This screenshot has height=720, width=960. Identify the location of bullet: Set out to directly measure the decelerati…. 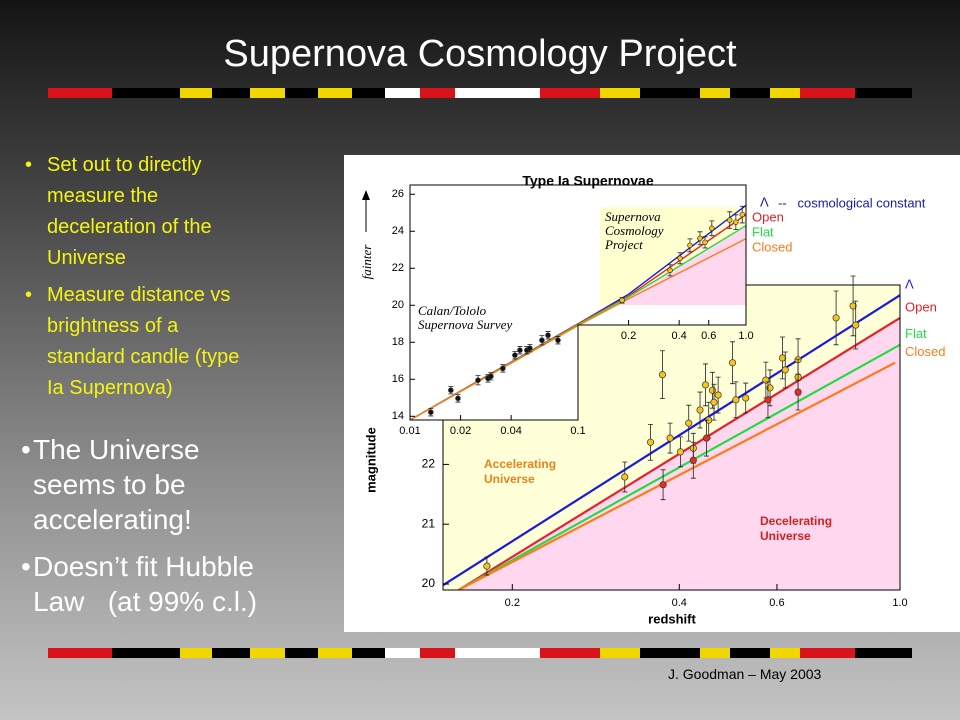
(118, 212).